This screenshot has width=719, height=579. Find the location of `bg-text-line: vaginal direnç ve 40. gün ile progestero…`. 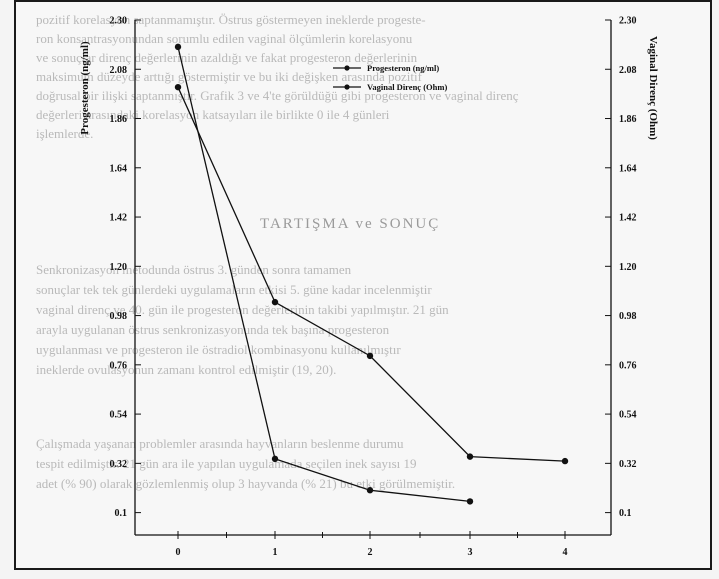

bg-text-line: vaginal direnç ve 40. gün ile progestero… is located at coordinates (242, 309).